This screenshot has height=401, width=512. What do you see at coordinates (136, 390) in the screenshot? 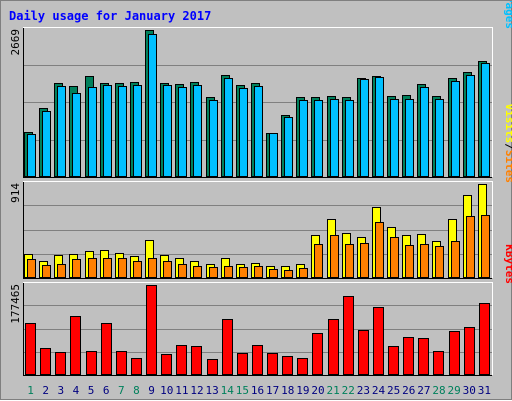
I see `x-tick-label-day-8: 8` at bounding box center [136, 390].